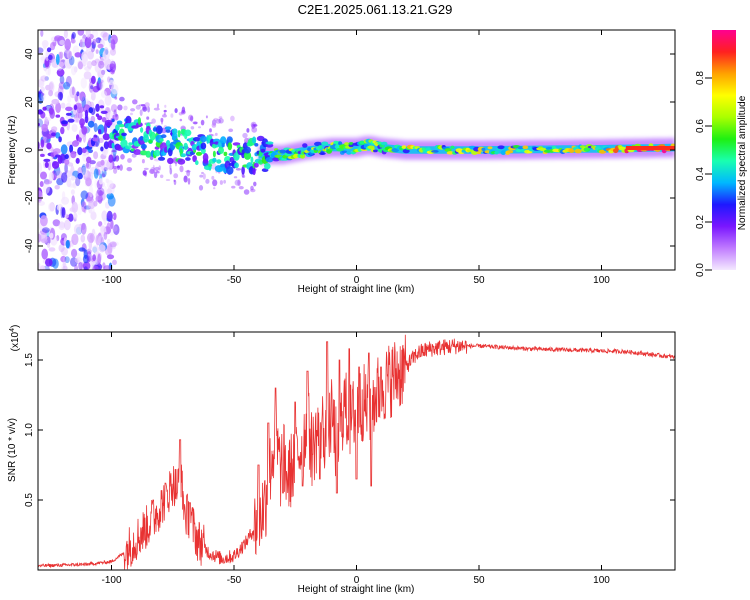  I want to click on snr-scale-base: (x10, so click(15, 341).